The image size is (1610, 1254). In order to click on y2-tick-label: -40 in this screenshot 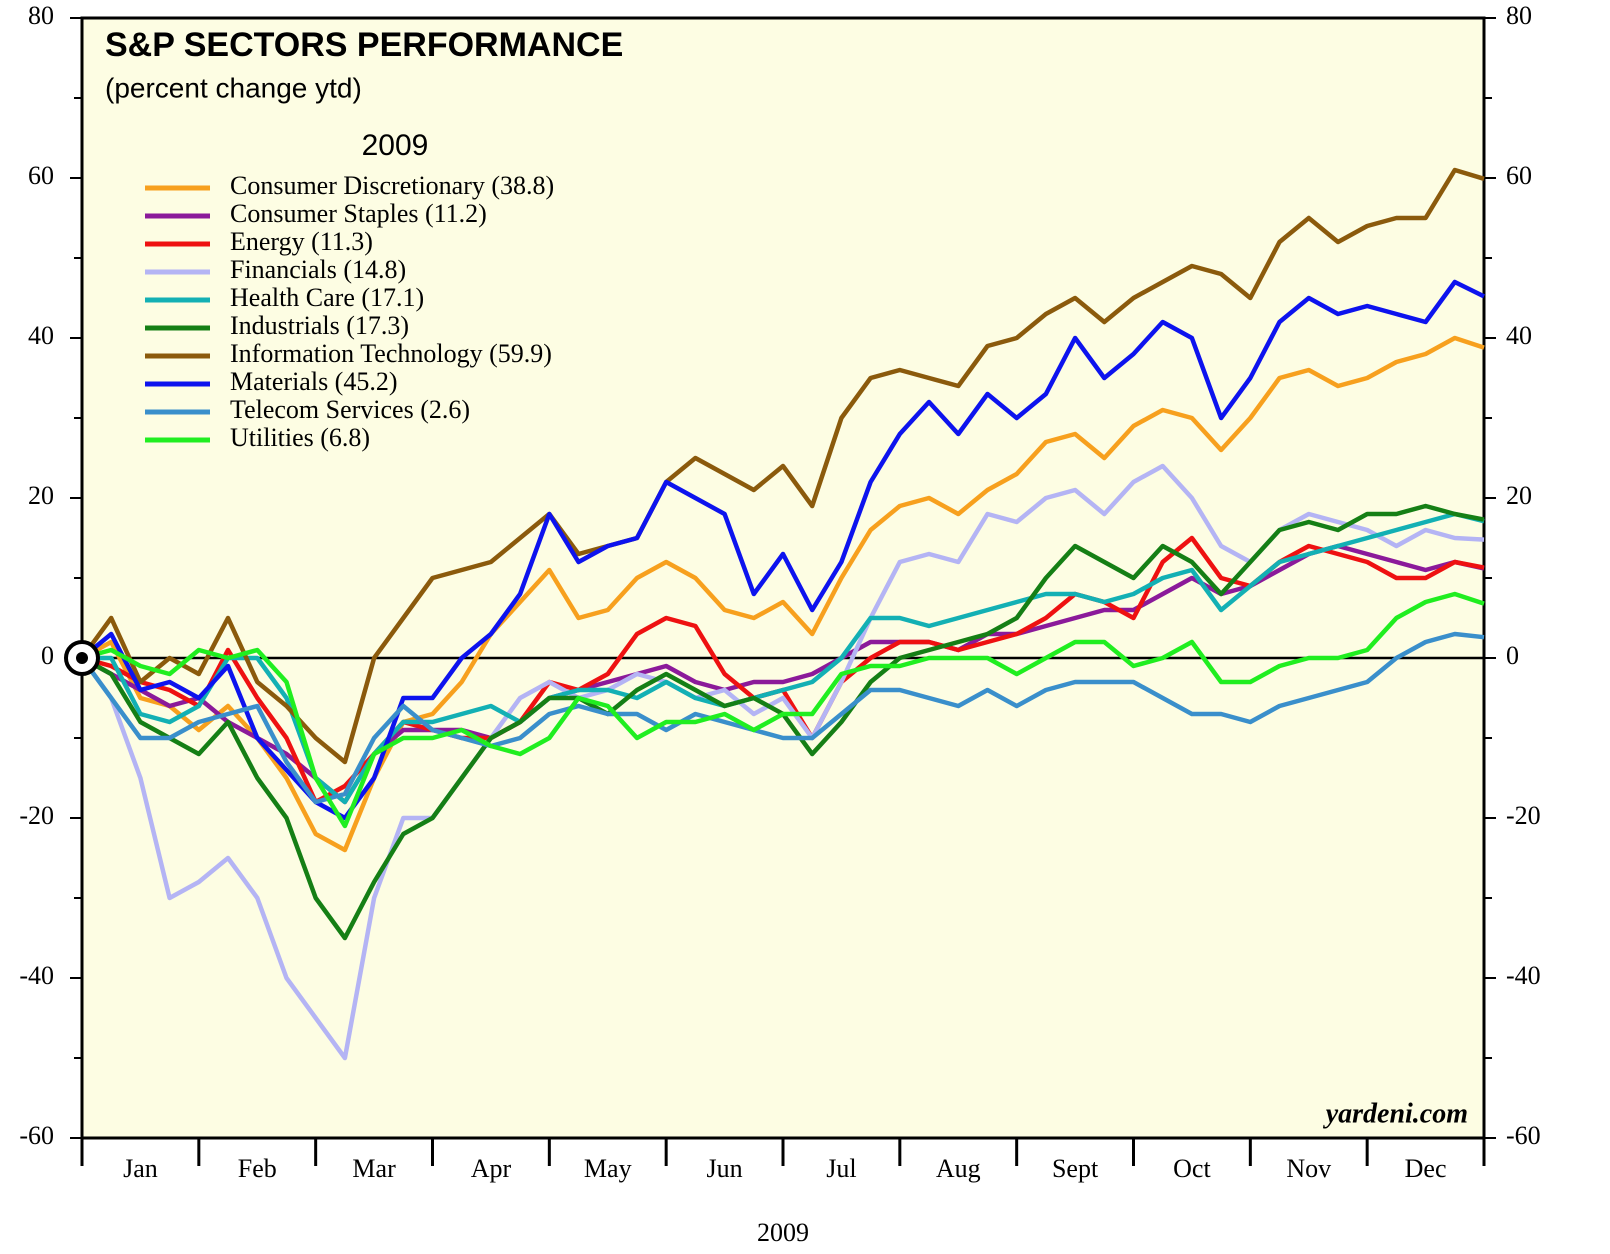, I will do `click(1523, 975)`.